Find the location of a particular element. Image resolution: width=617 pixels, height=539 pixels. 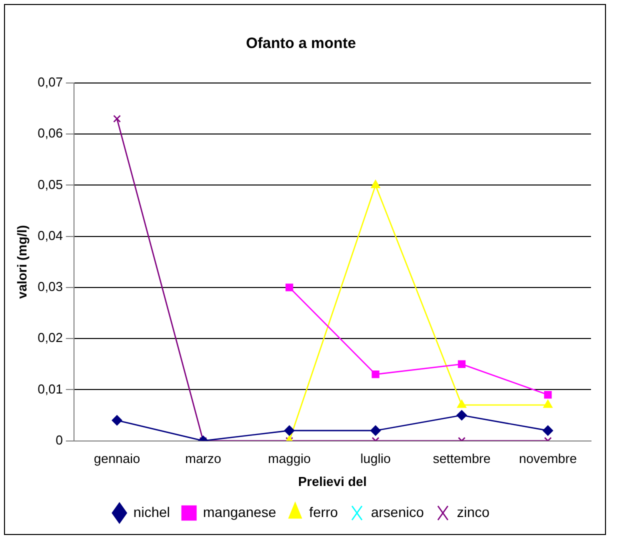

x-tick-label: luglio is located at coordinates (375, 458).